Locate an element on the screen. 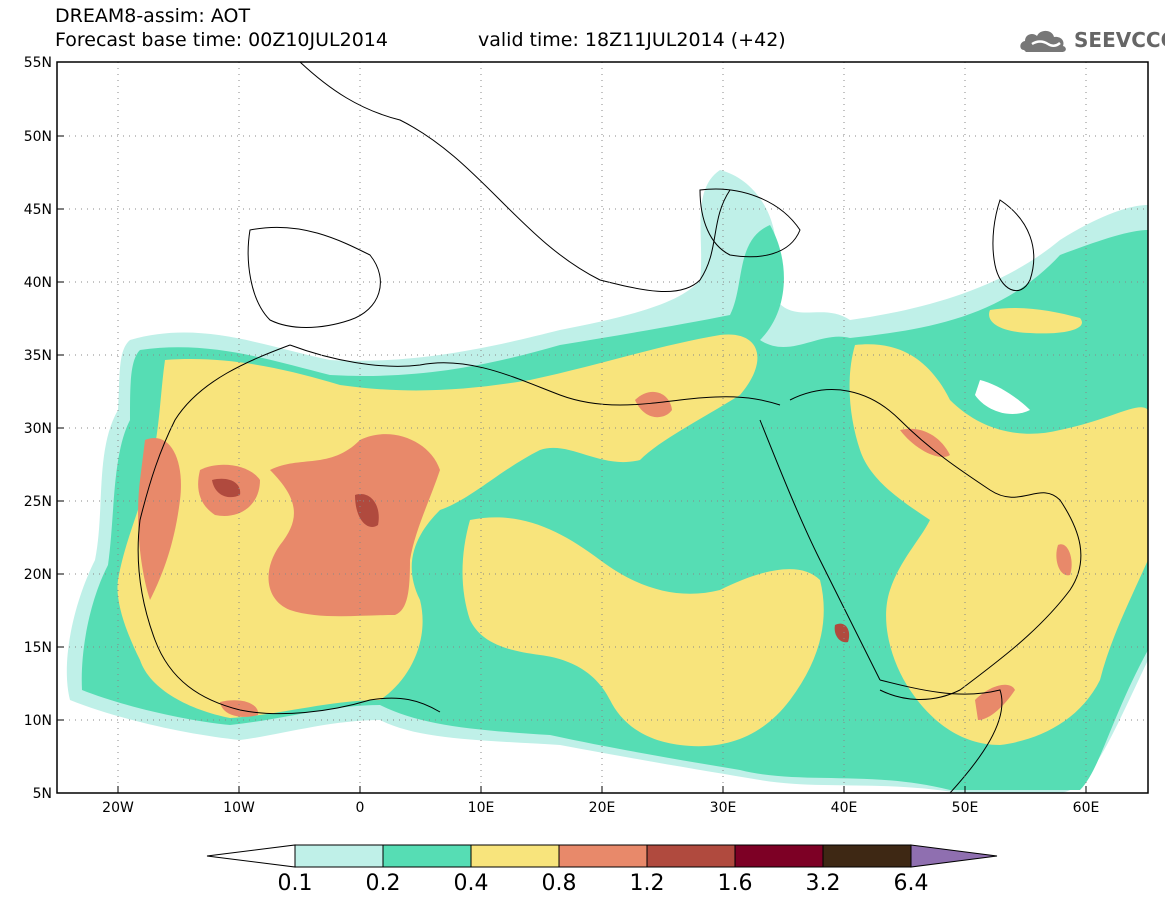 This screenshot has width=1165, height=905. lon-tick-label: 30E is located at coordinates (723, 808).